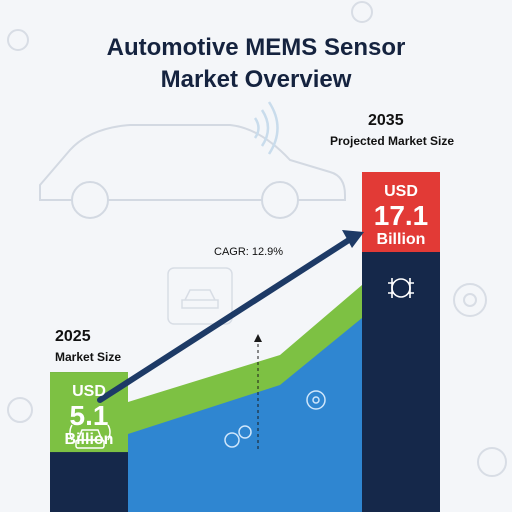 This screenshot has height=512, width=512. What do you see at coordinates (88, 357) in the screenshot?
I see `start-size-label: Market Size` at bounding box center [88, 357].